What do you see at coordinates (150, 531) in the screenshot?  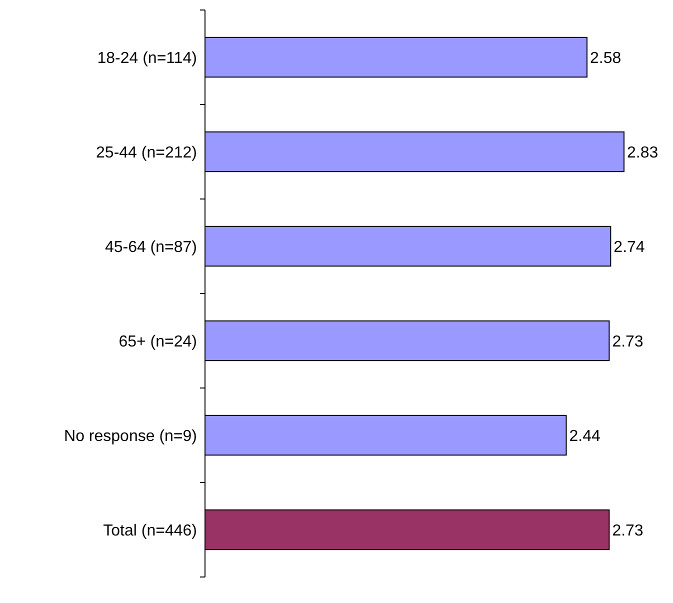 I see `y-tick-label: Total (n=446)` at bounding box center [150, 531].